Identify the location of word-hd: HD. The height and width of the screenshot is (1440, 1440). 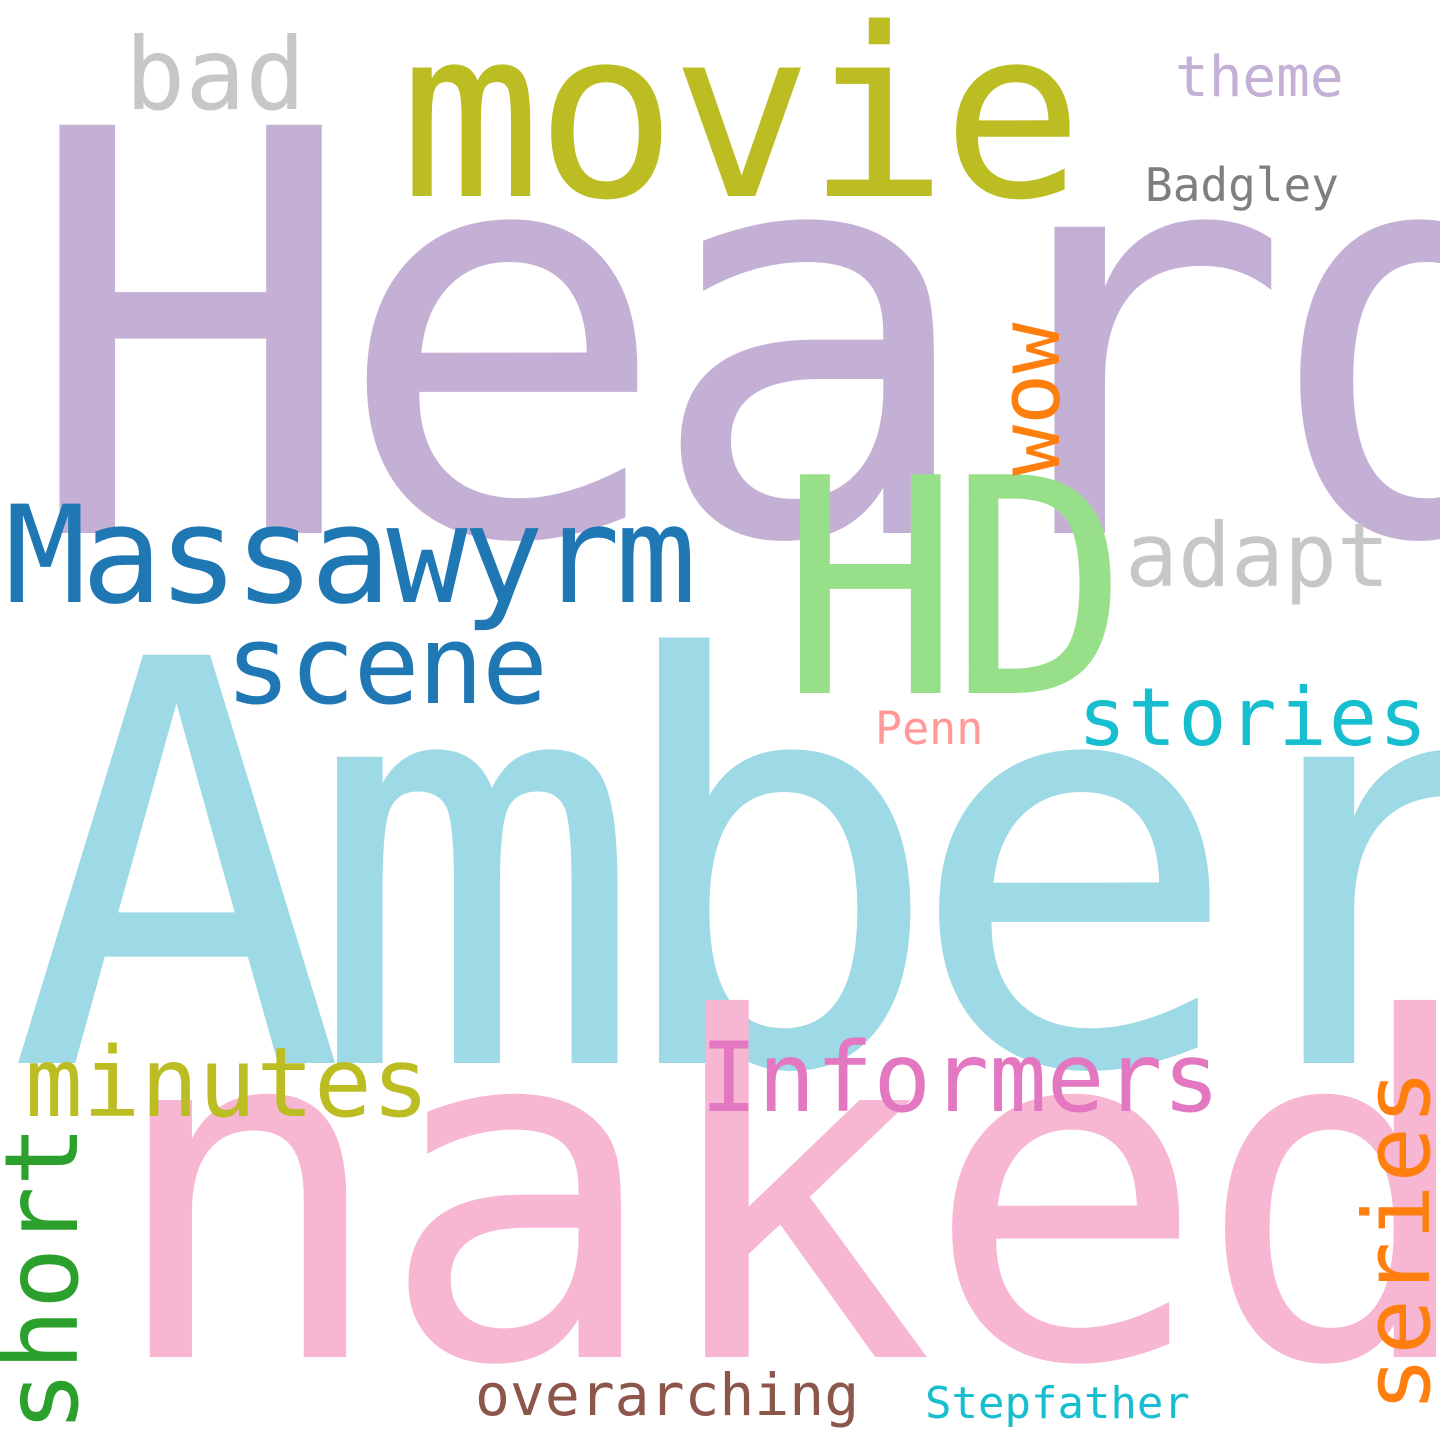
(954, 589).